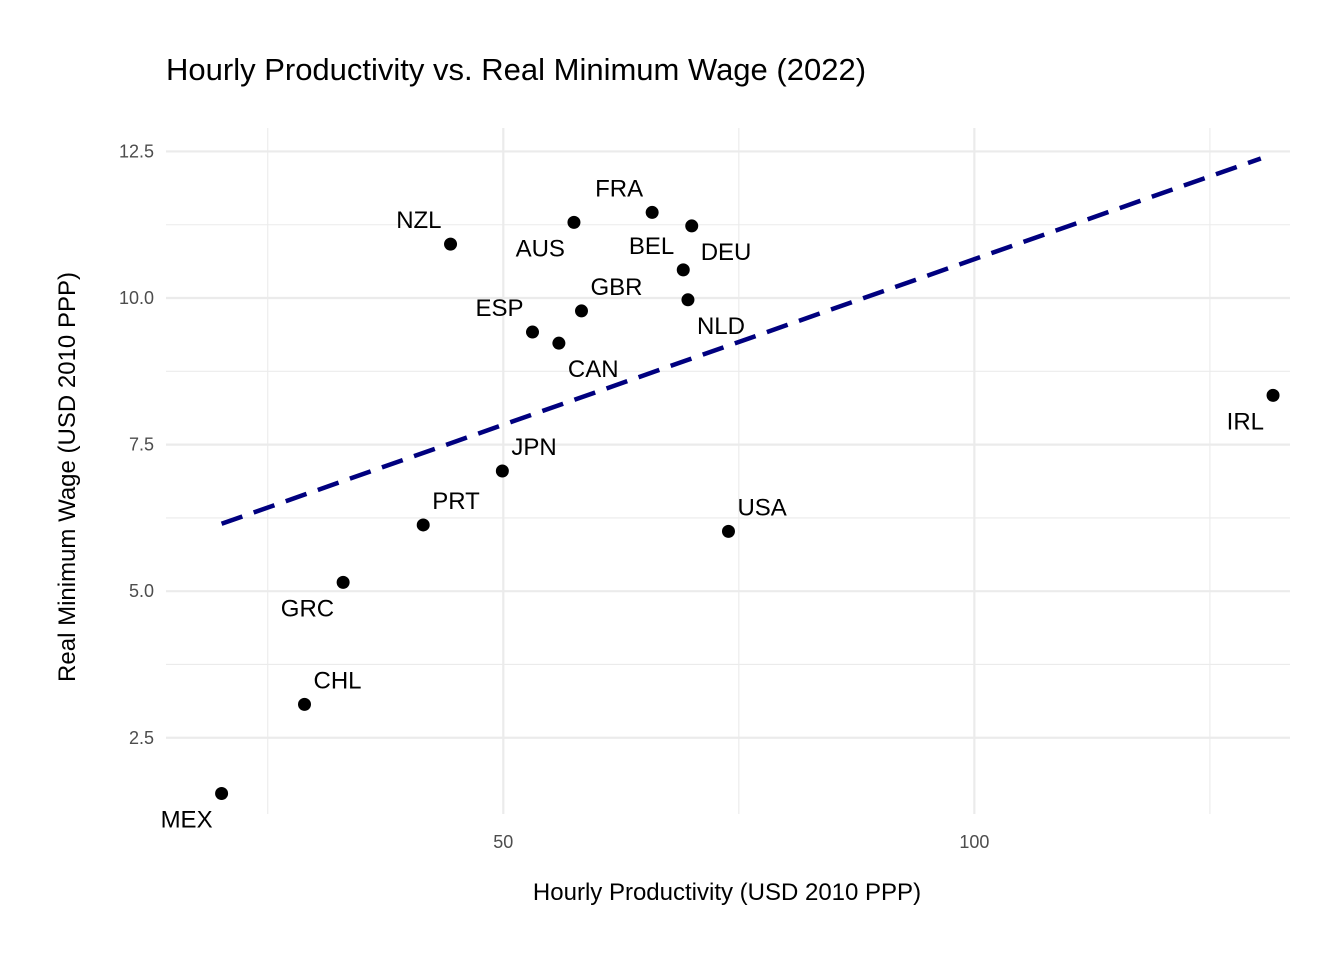 Image resolution: width=1344 pixels, height=960 pixels. I want to click on x-tick-label: 50, so click(503, 842).